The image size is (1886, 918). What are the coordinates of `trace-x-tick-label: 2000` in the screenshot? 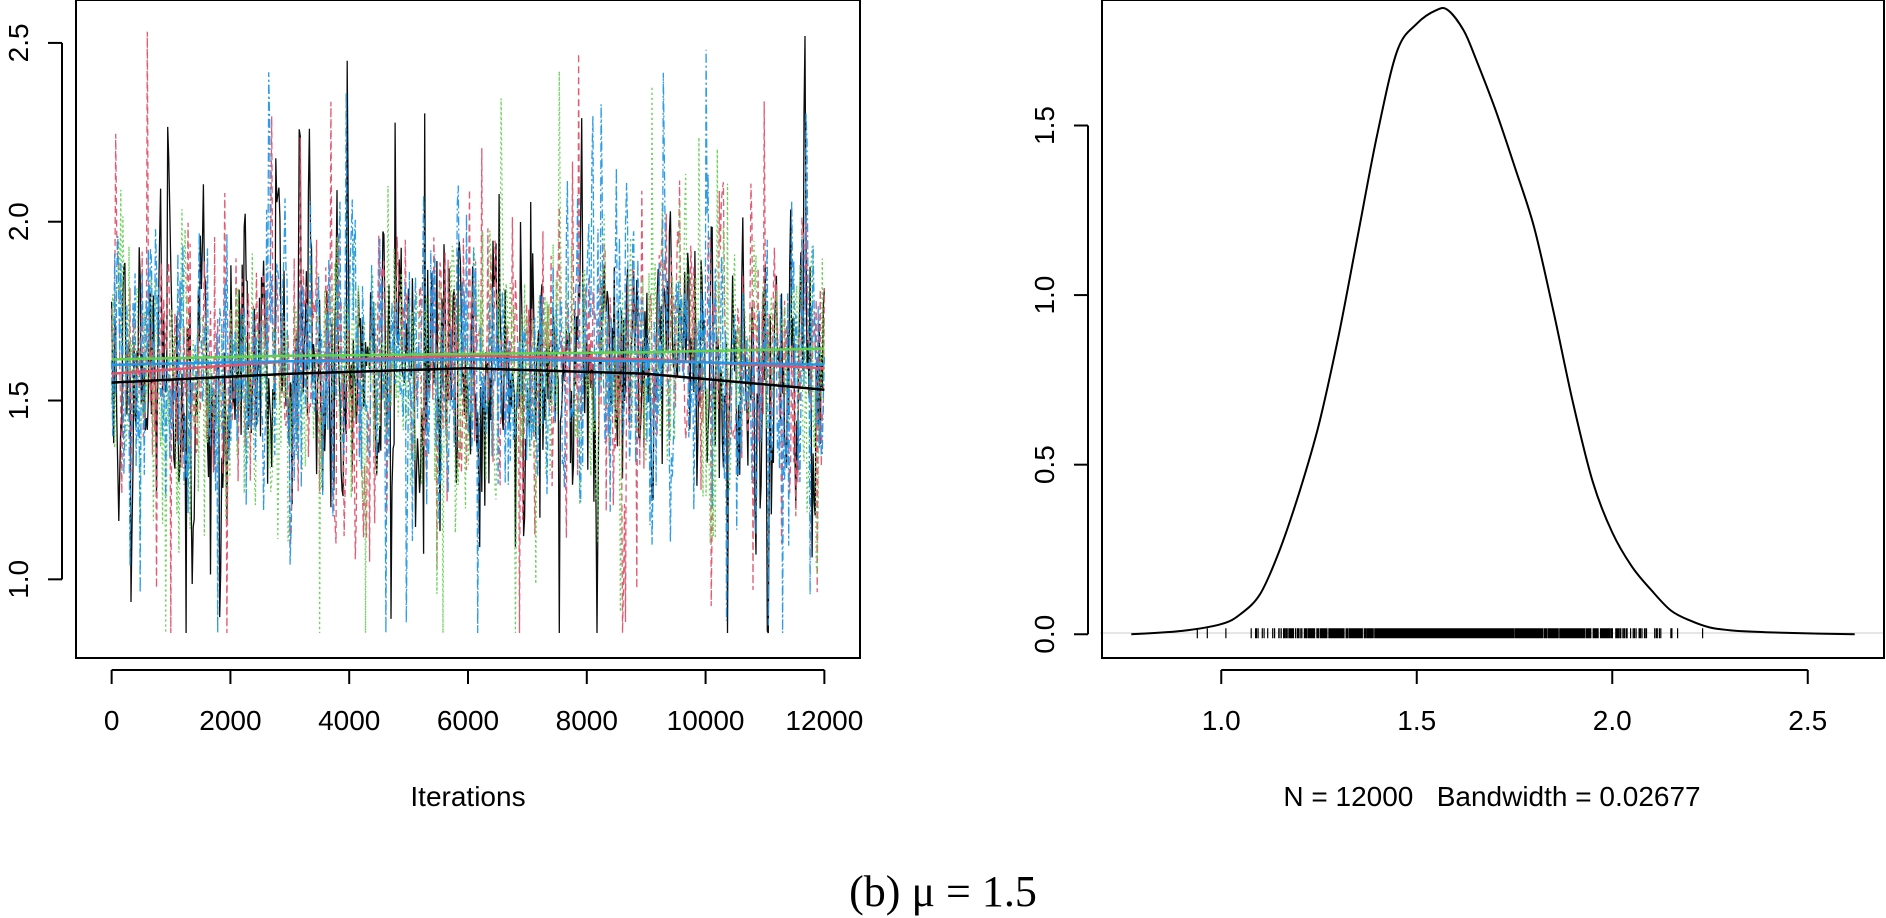 It's located at (230, 720).